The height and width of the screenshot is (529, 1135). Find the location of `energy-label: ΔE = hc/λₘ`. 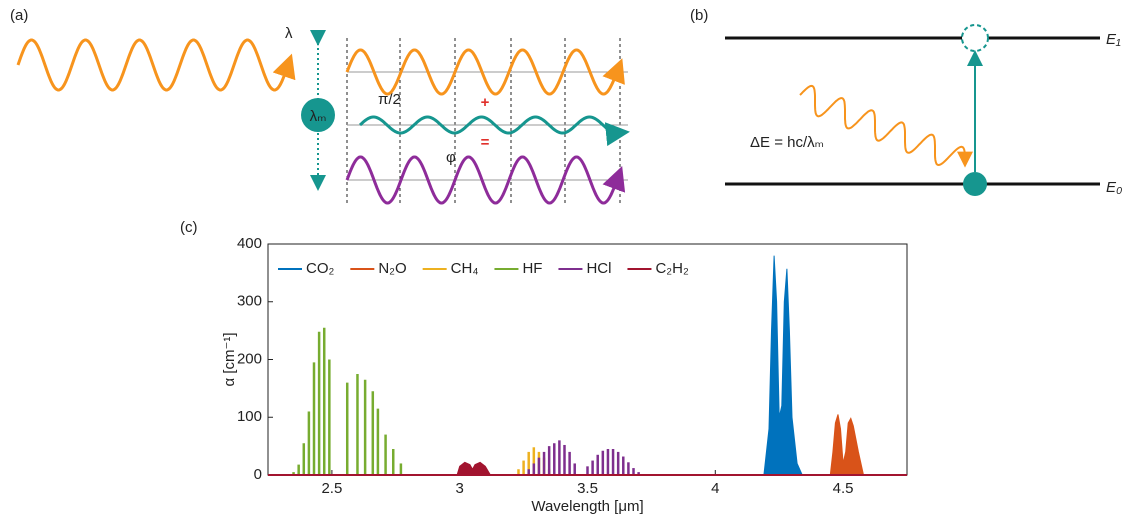

energy-label: ΔE = hc/λₘ is located at coordinates (787, 142).